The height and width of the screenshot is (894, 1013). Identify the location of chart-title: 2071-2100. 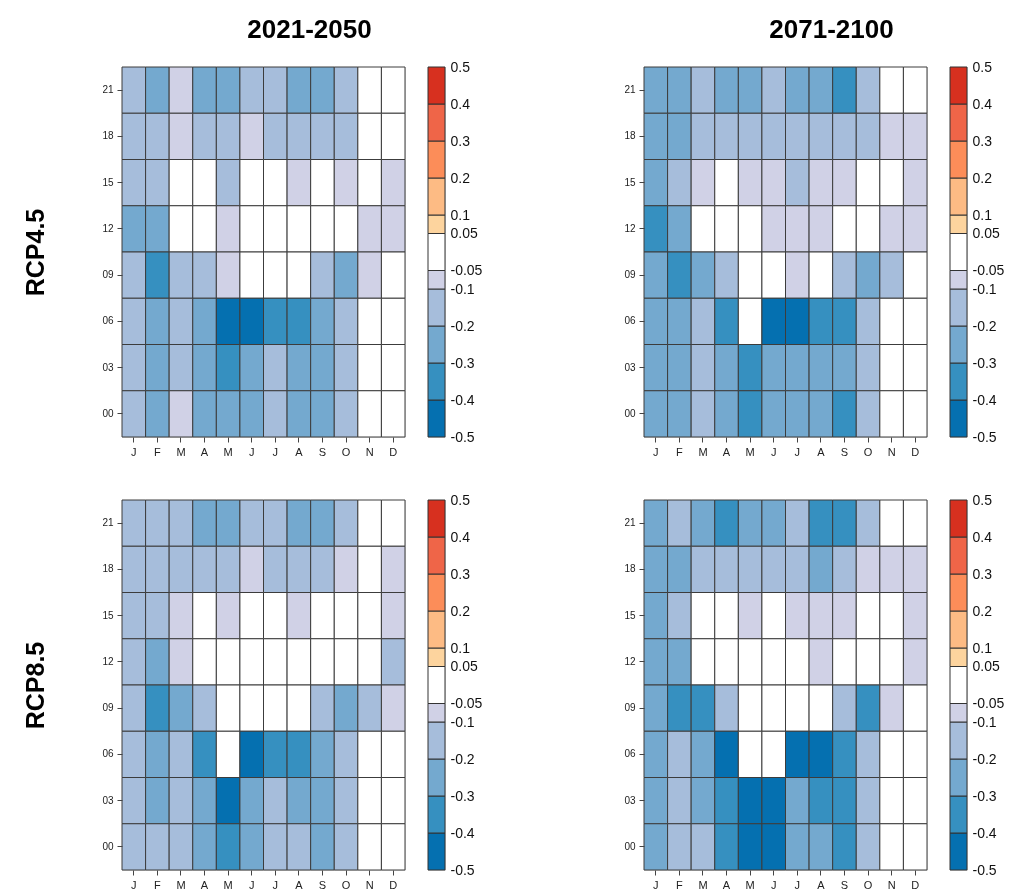
(831, 28).